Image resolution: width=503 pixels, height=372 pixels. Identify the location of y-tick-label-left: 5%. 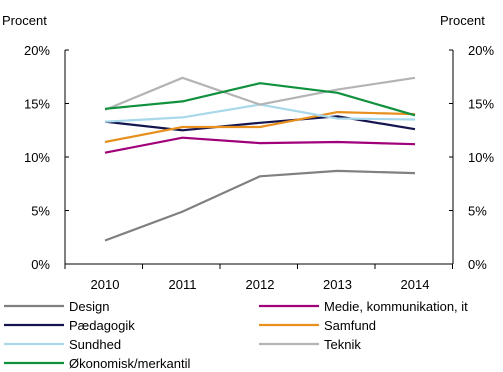
(40, 211).